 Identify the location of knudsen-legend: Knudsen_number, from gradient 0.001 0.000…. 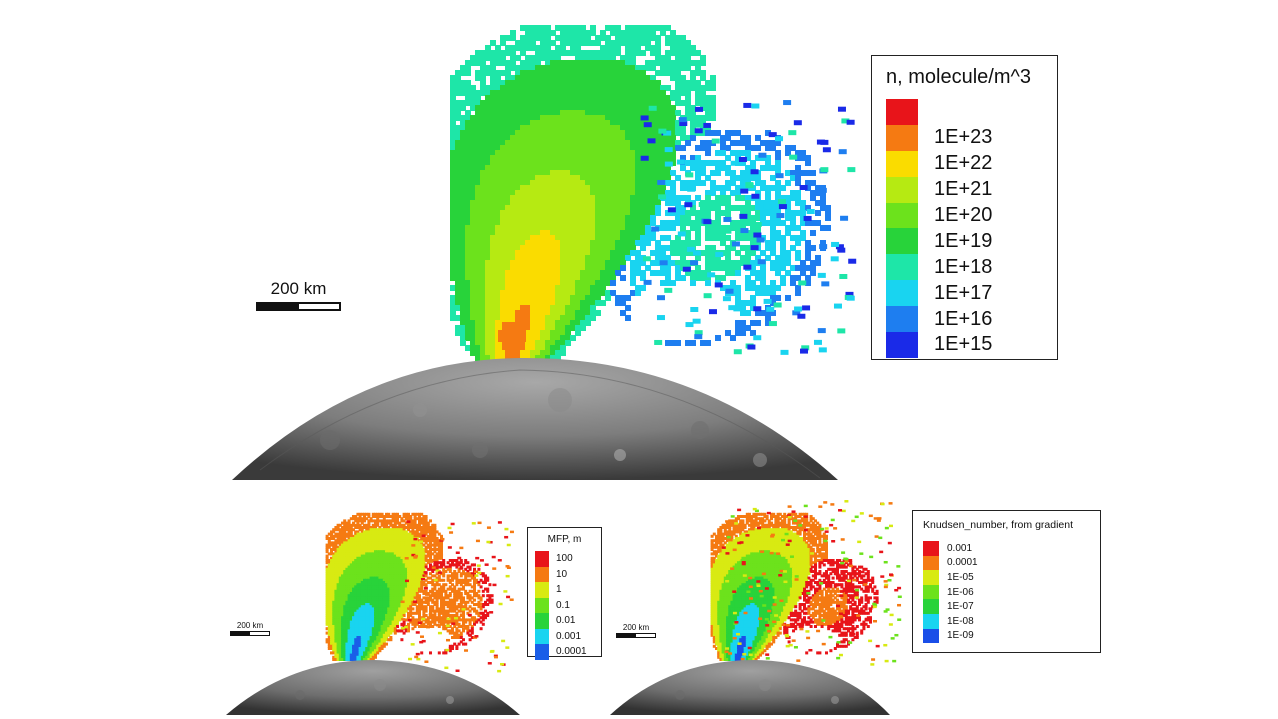
(1006, 581).